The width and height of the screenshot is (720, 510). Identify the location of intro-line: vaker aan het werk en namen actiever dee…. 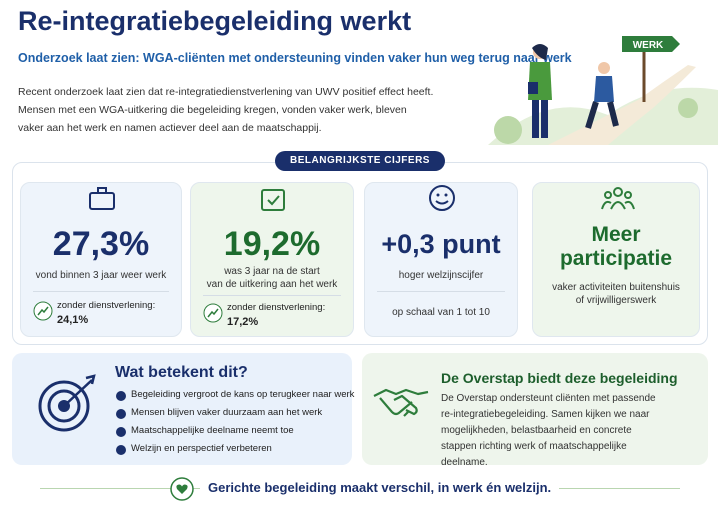
(170, 128).